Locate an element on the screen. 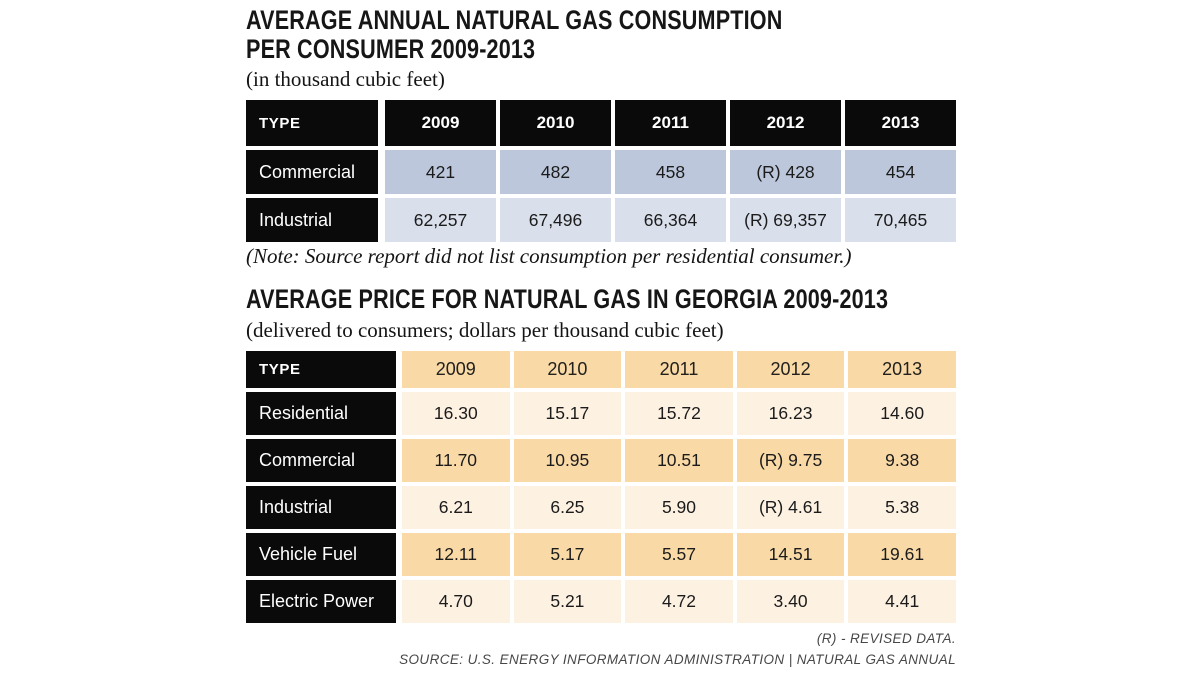 This screenshot has height=673, width=1200. value-cell: (R) 9.75 is located at coordinates (790, 461).